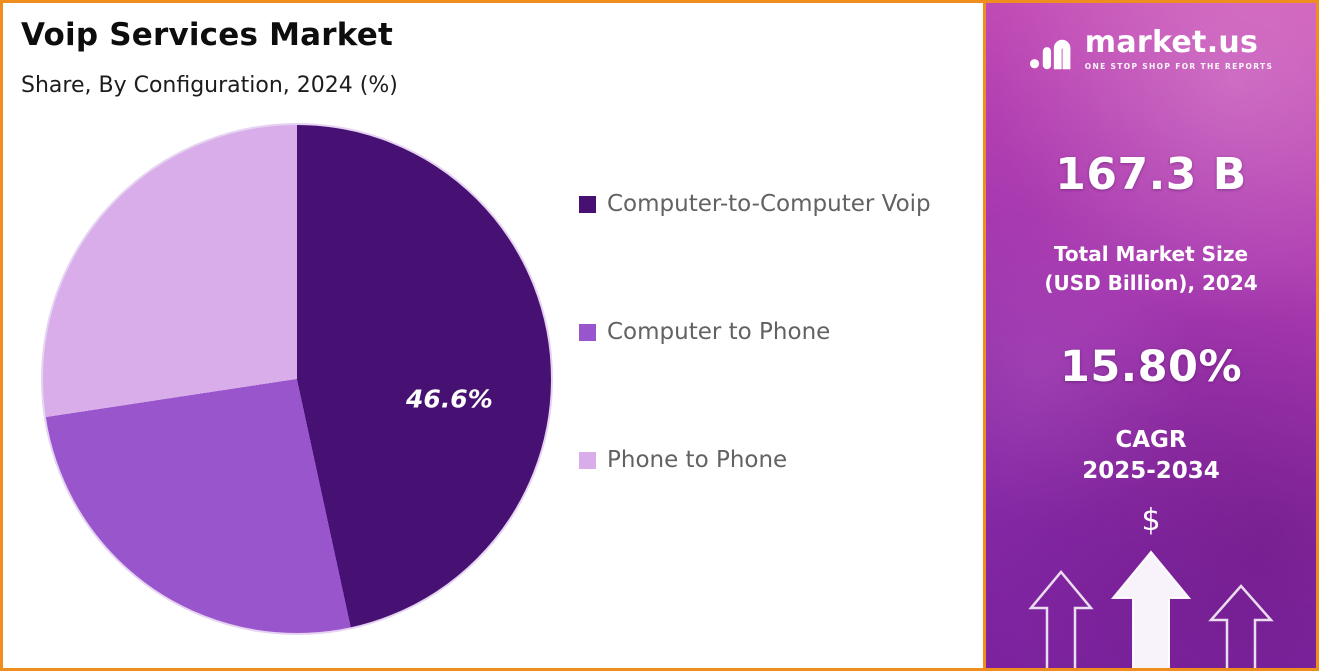 This screenshot has height=671, width=1319. I want to click on logo-tagline: ONE STOP SHOP FOR THE REPORTS, so click(1179, 66).